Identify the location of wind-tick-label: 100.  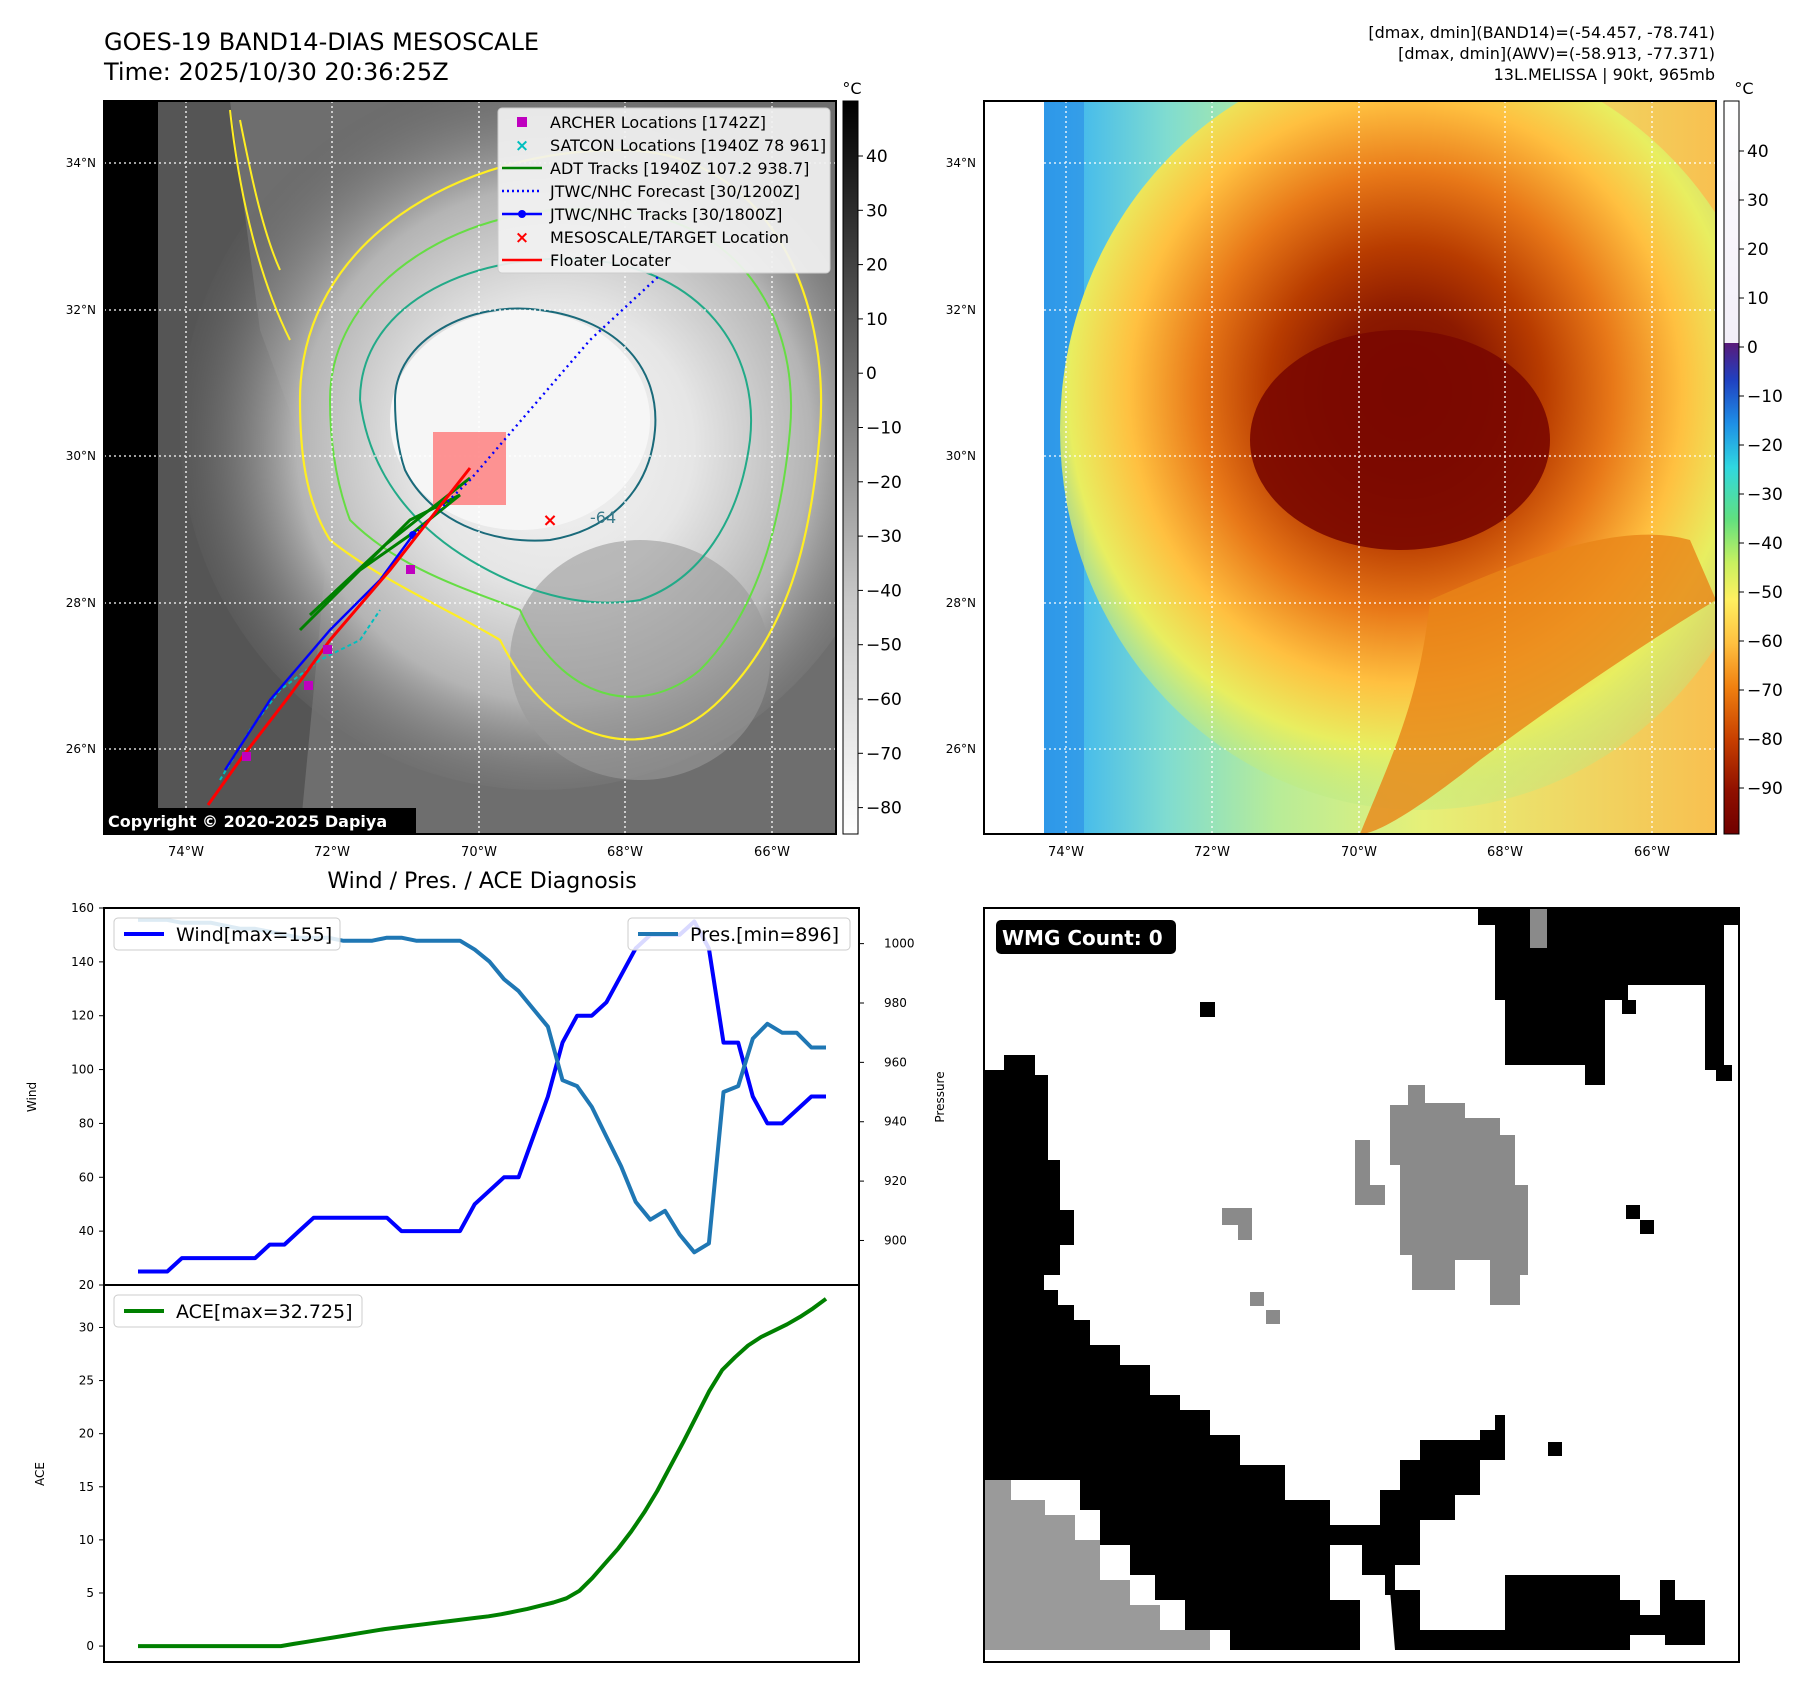
(82, 1070).